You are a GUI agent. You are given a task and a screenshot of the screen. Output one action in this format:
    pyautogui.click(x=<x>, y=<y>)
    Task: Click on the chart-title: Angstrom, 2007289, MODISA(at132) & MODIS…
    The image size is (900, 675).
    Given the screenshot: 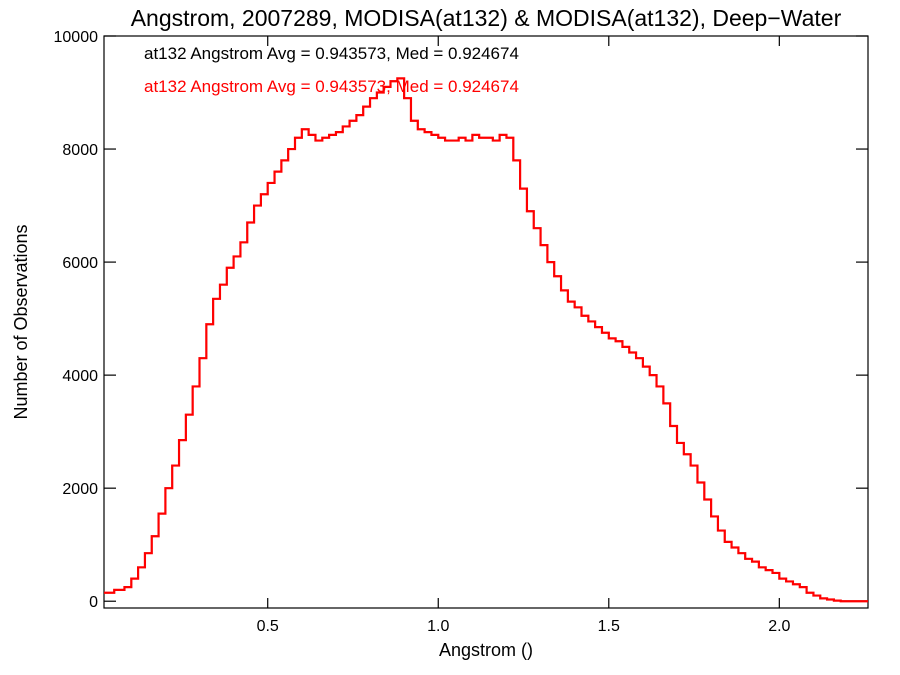 What is the action you would take?
    pyautogui.click(x=486, y=18)
    